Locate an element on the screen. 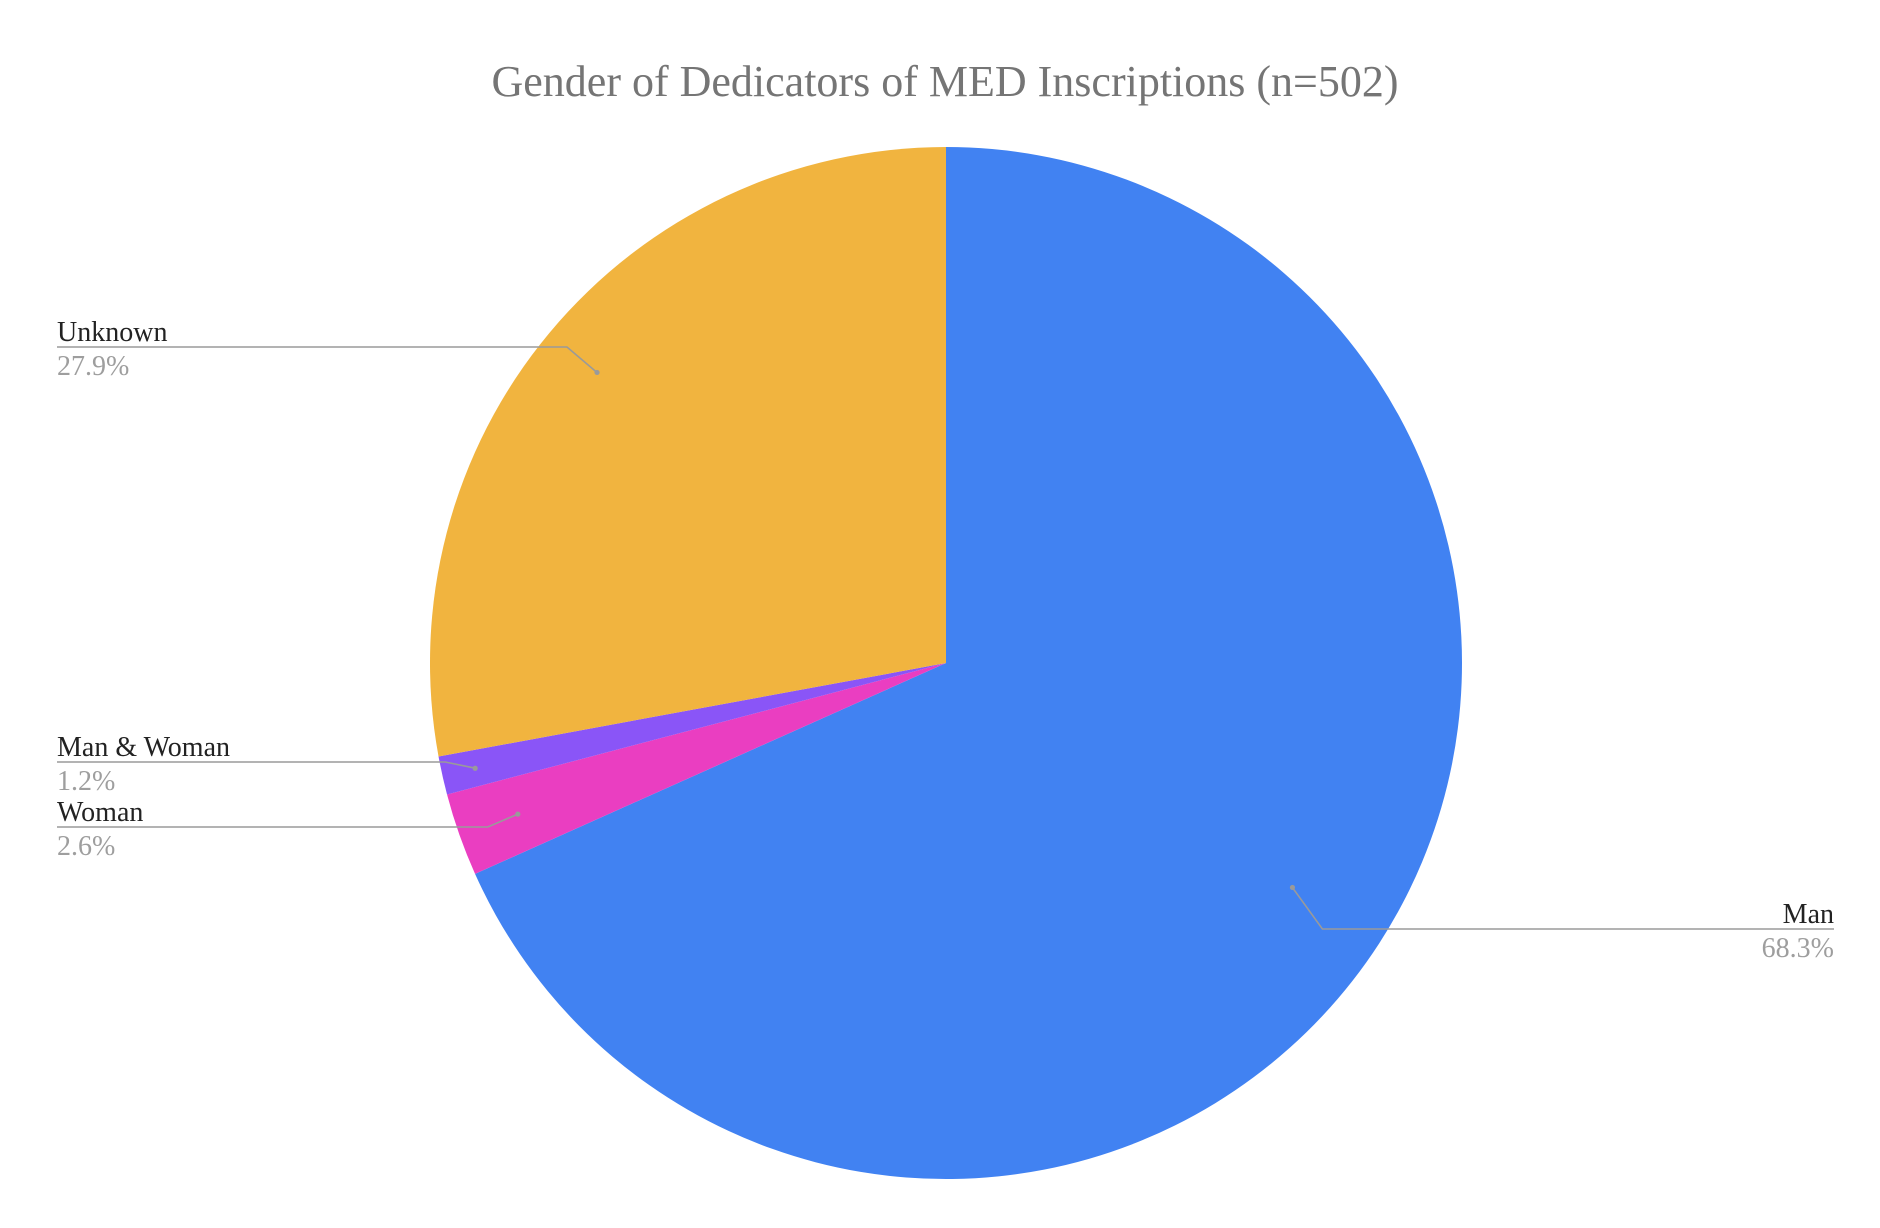 Image resolution: width=1880 pixels, height=1228 pixels. slice-percent-woman: 2.6% is located at coordinates (86, 846).